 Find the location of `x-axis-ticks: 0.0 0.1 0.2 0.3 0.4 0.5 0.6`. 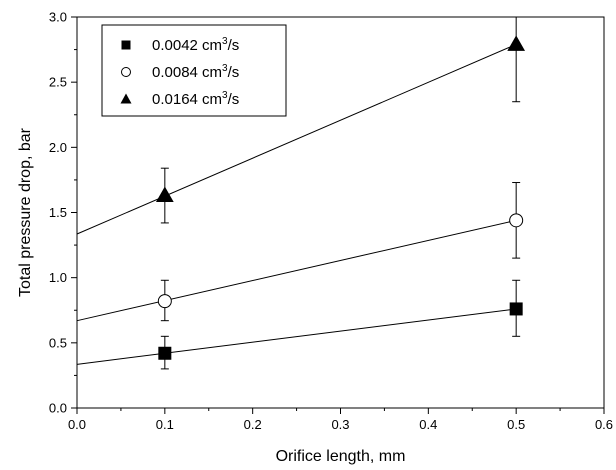

x-axis-ticks: 0.0 0.1 0.2 0.3 0.4 0.5 0.6 is located at coordinates (340, 420).